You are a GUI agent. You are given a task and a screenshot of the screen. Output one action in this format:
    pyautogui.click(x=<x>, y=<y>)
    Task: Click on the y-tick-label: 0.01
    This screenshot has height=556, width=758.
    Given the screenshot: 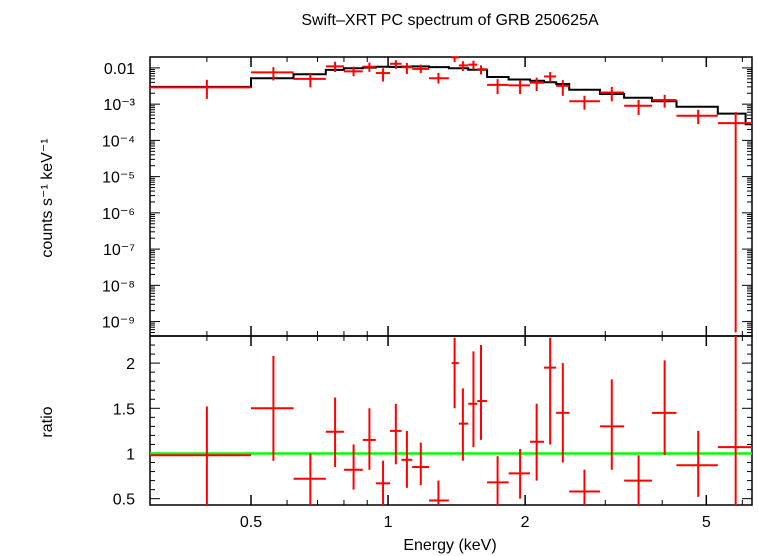 What is the action you would take?
    pyautogui.click(x=119, y=69)
    